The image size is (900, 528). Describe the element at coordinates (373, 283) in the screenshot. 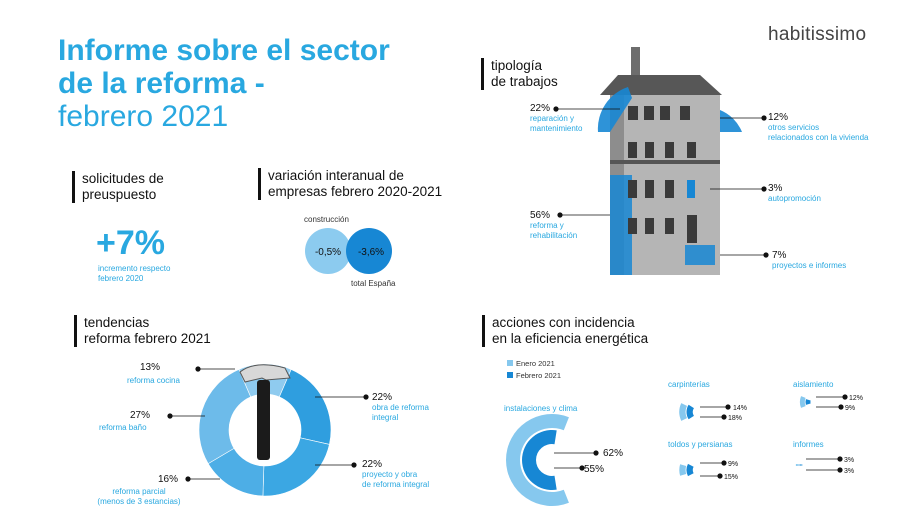

I see `label-total: total España` at that location.